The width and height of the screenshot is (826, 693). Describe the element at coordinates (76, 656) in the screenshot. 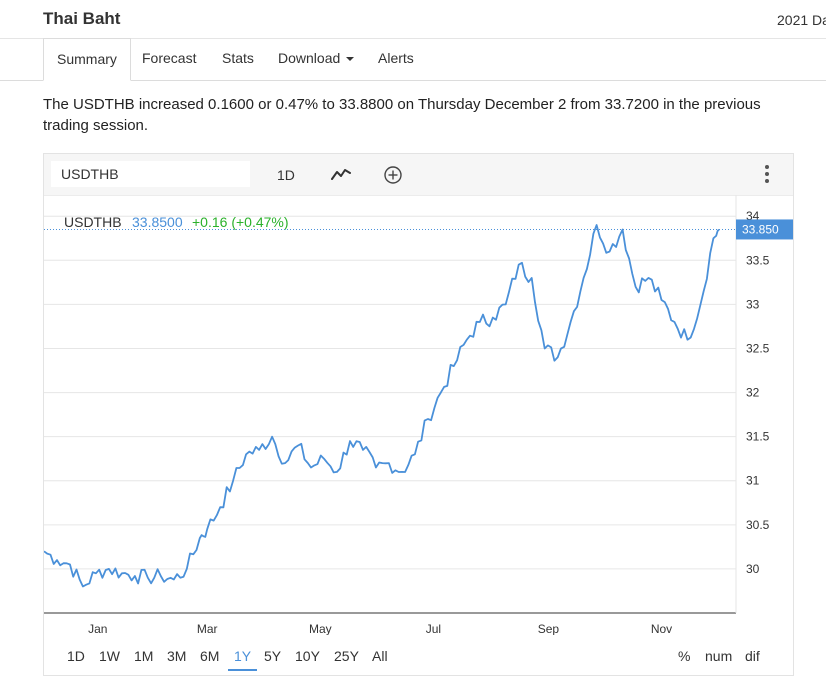

I see `range-1d: 1D` at that location.